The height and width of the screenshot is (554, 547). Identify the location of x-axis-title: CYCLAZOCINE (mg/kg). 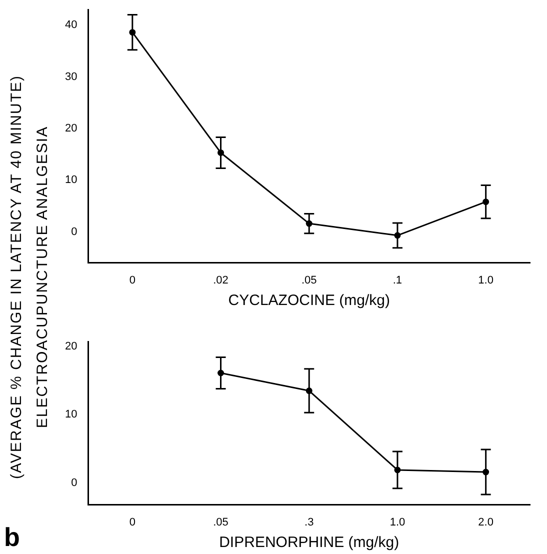
(309, 301).